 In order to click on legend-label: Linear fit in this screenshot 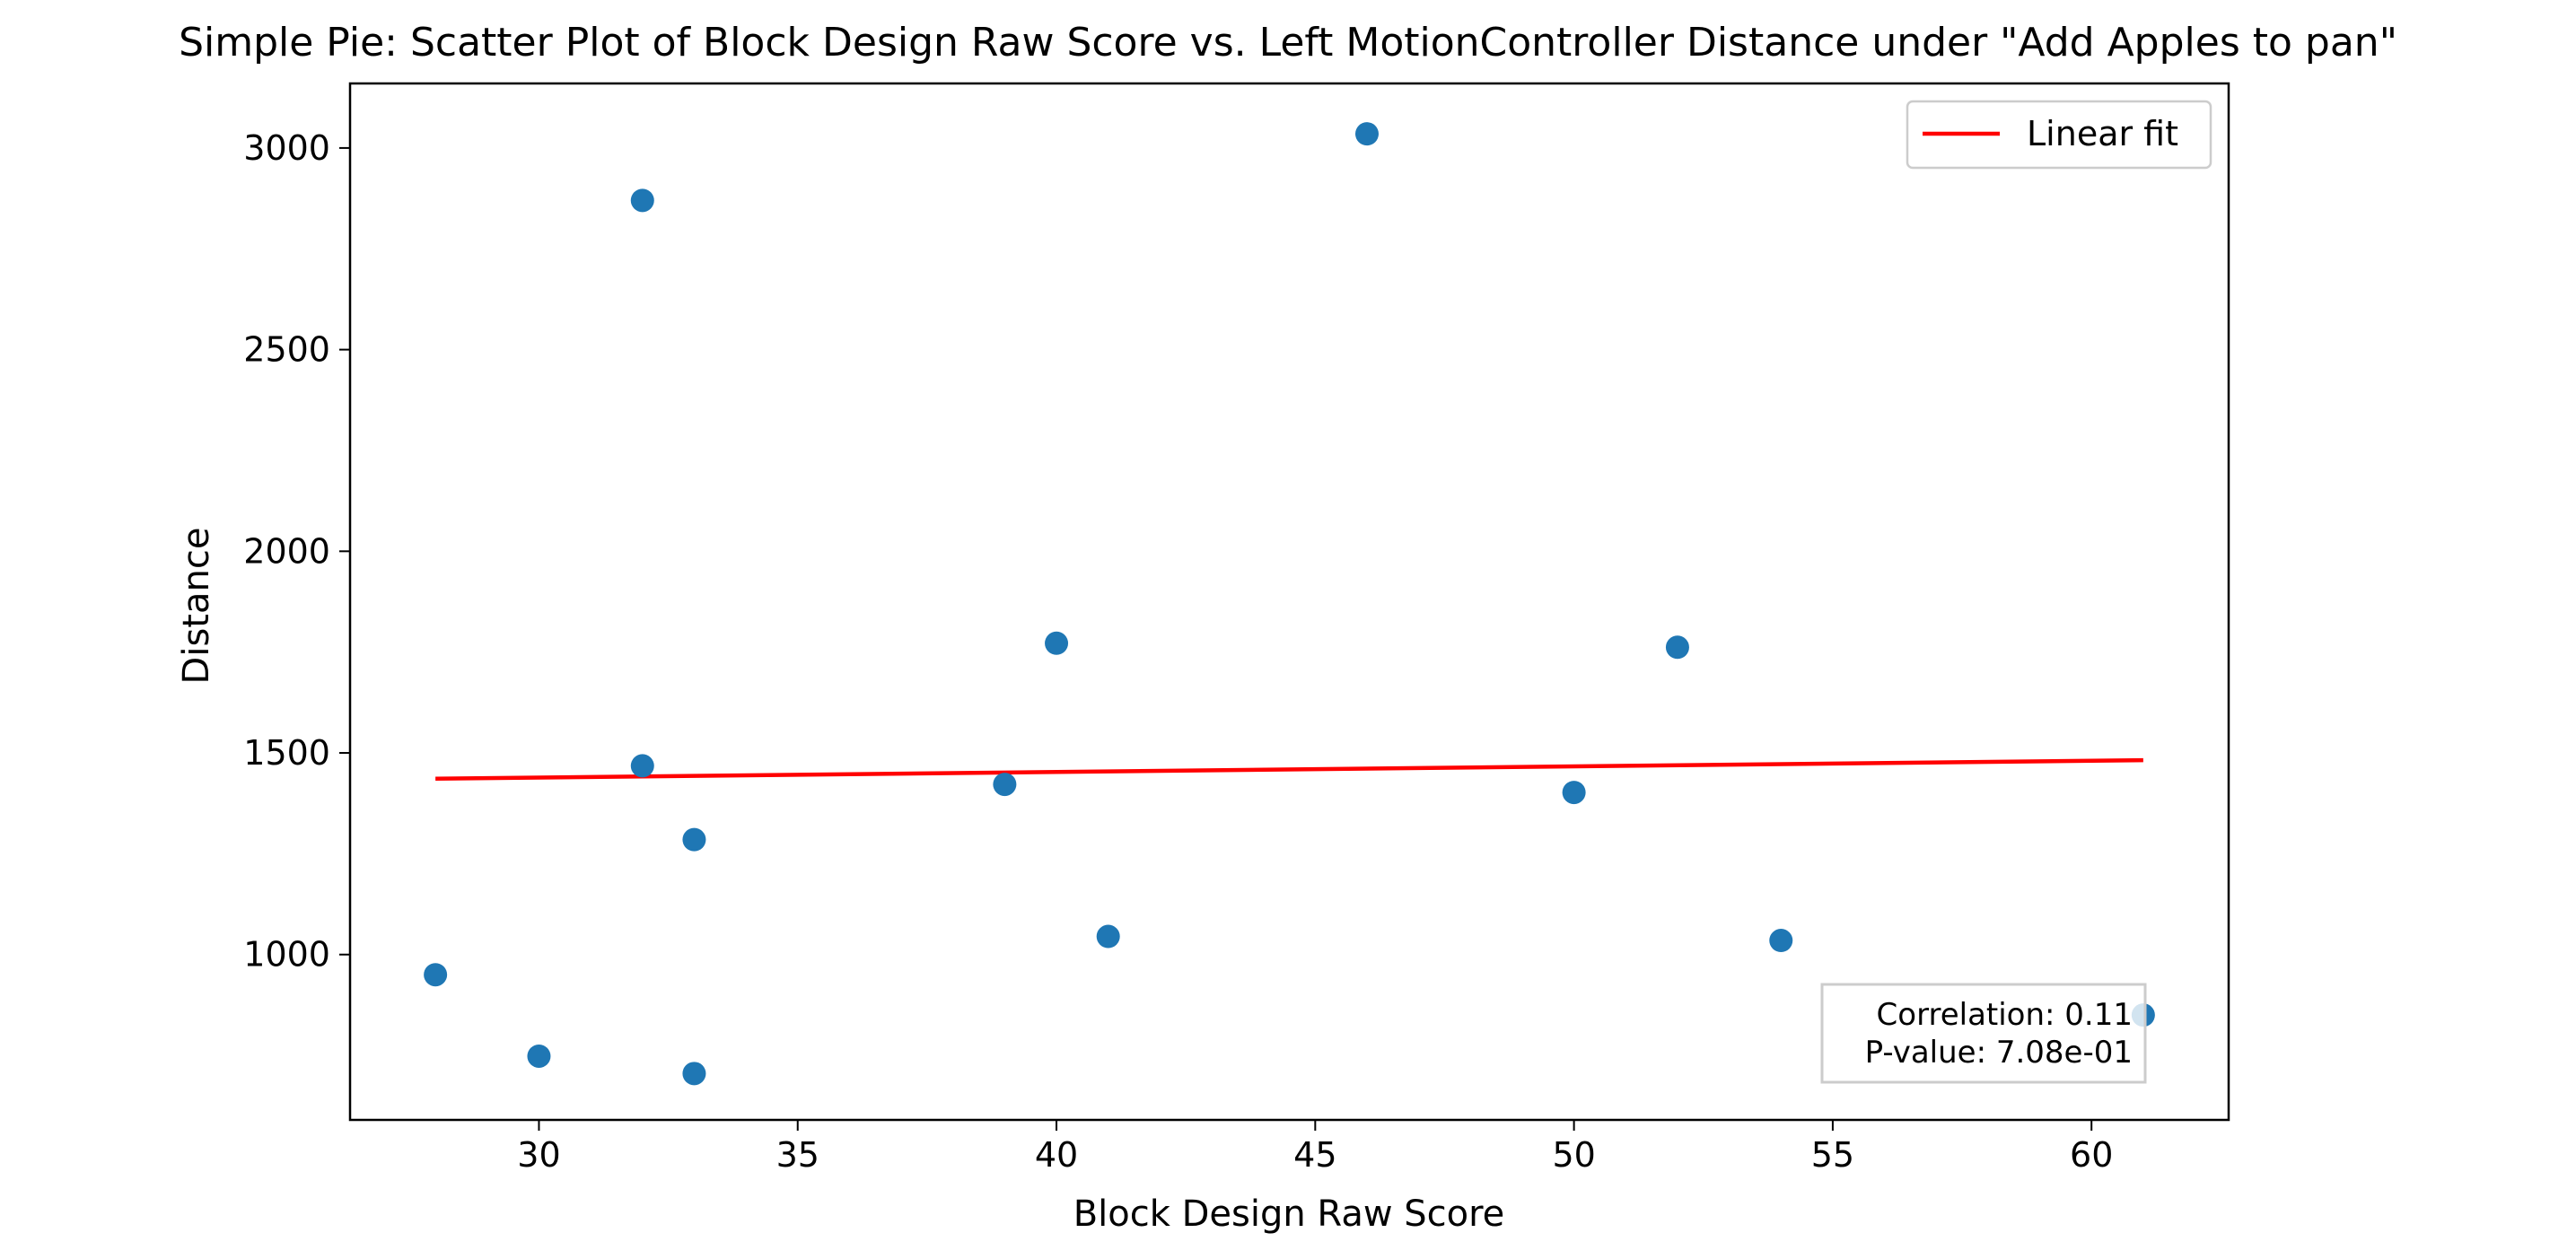, I will do `click(2102, 133)`.